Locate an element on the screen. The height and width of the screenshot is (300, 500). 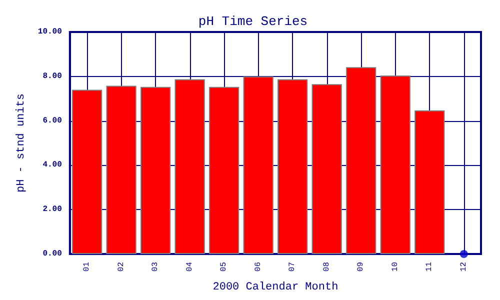
y-tick-label: 8.00 is located at coordinates (52, 76).